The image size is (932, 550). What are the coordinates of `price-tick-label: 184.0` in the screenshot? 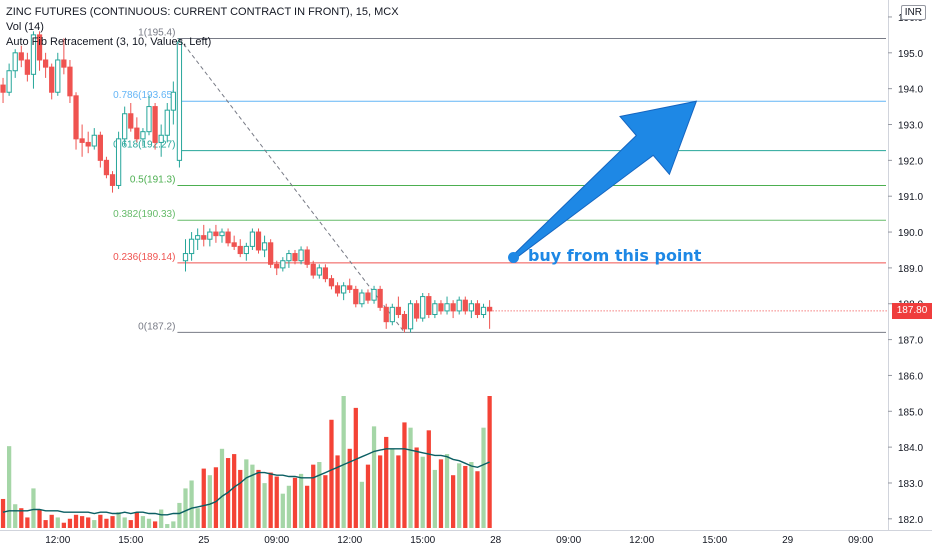 It's located at (910, 448).